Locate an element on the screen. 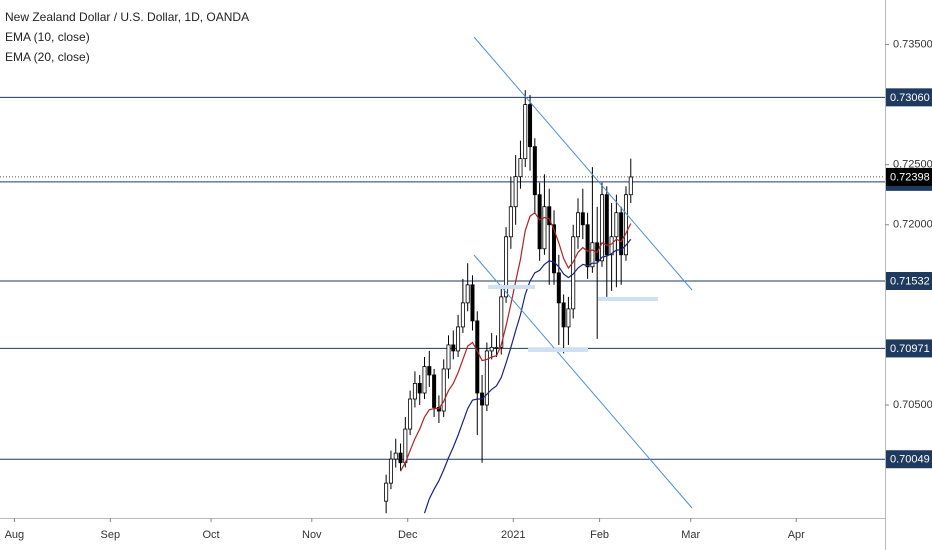 Image resolution: width=932 pixels, height=550 pixels. last-price-label: 0.72398 is located at coordinates (910, 177).